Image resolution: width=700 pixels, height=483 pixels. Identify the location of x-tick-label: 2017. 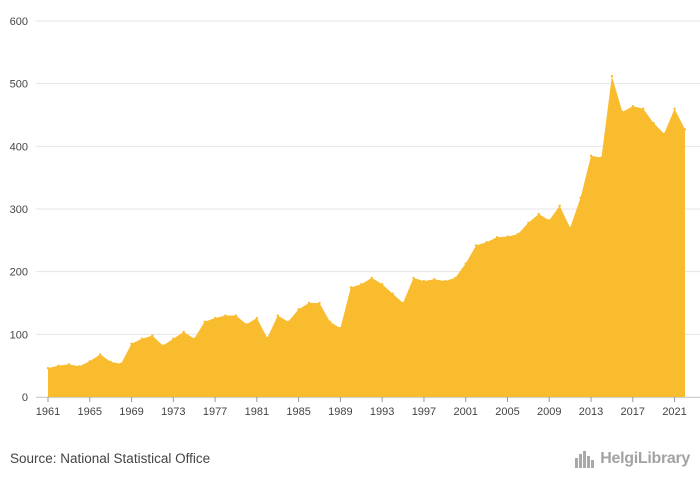
(633, 412).